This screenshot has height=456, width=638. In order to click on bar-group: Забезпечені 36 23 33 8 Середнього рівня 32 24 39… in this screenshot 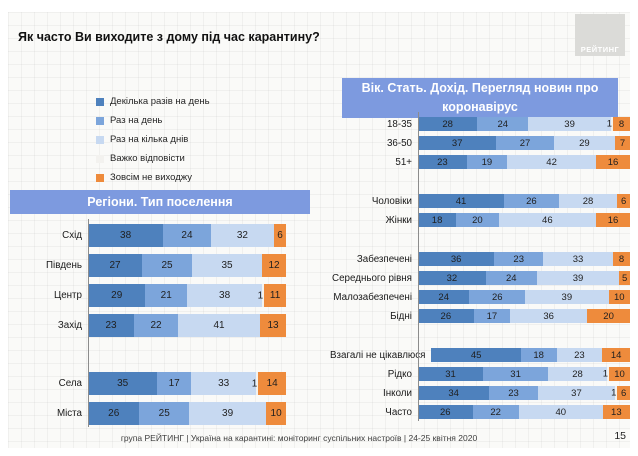, I will do `click(480, 287)`.